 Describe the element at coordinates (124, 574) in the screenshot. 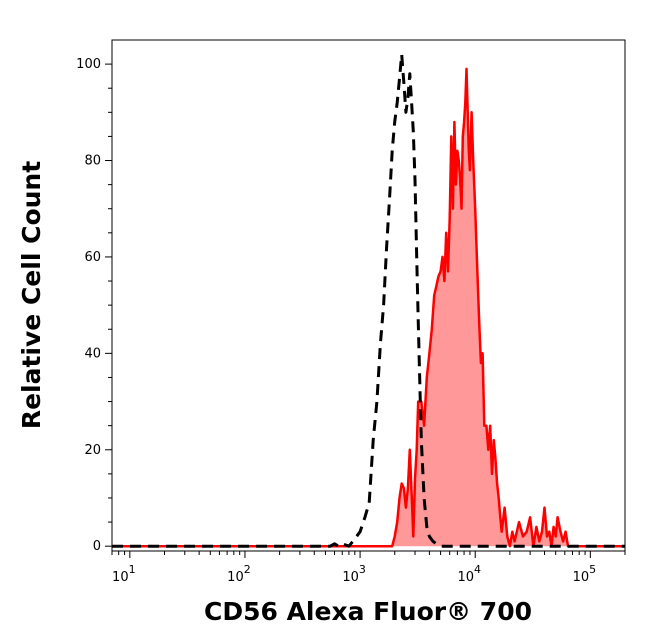

I see `x-tick-label: 10¹` at that location.